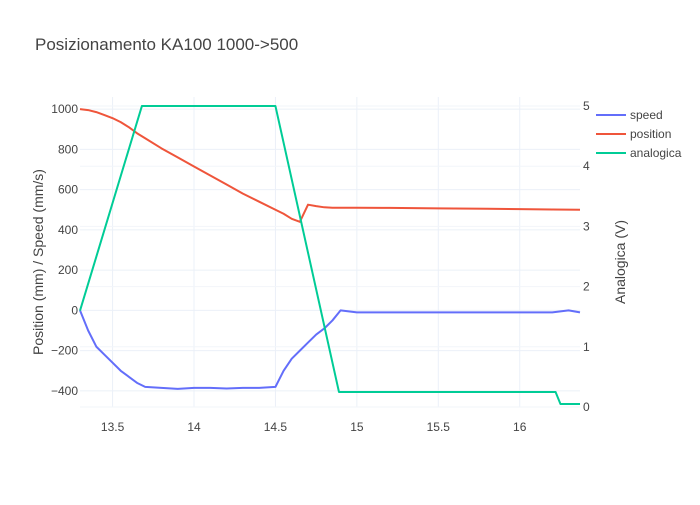 This screenshot has height=505, width=700. What do you see at coordinates (68, 190) in the screenshot?
I see `y-tick-label: 600` at bounding box center [68, 190].